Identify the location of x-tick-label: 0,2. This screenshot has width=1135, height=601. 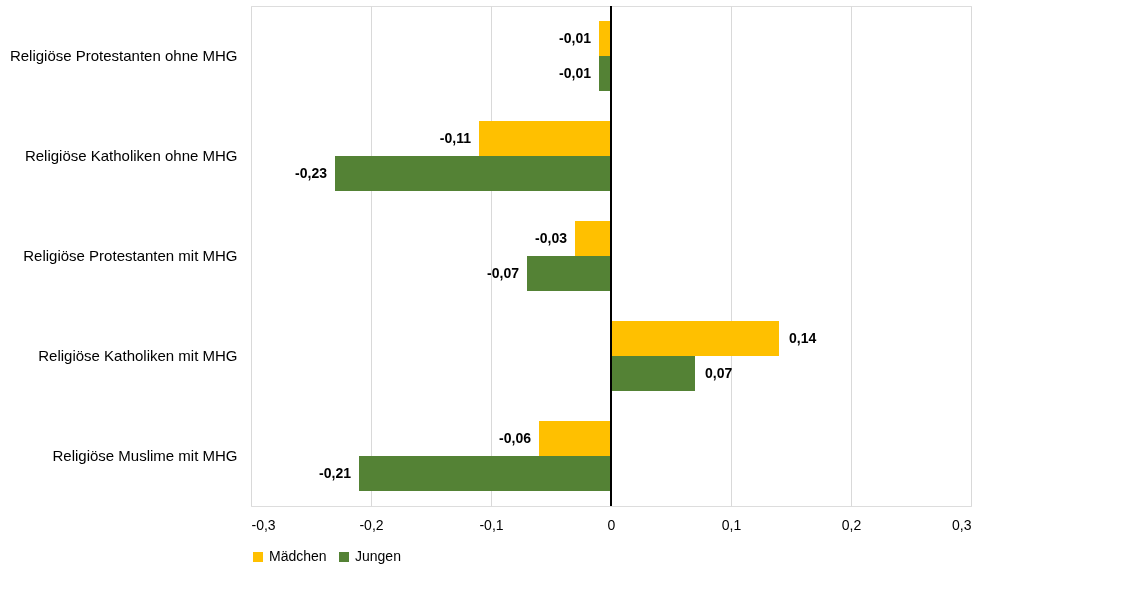
(851, 524).